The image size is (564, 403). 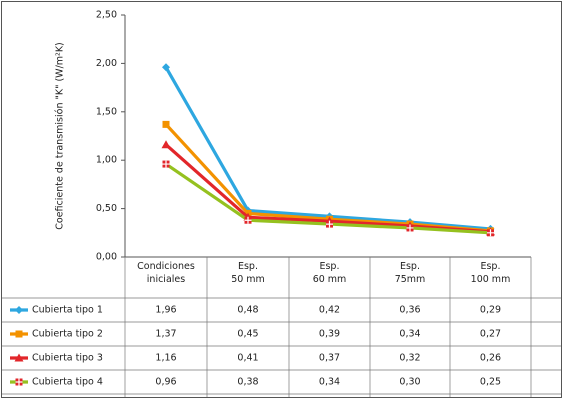 What do you see at coordinates (106, 63) in the screenshot?
I see `y-tick-label: 2,00` at bounding box center [106, 63].